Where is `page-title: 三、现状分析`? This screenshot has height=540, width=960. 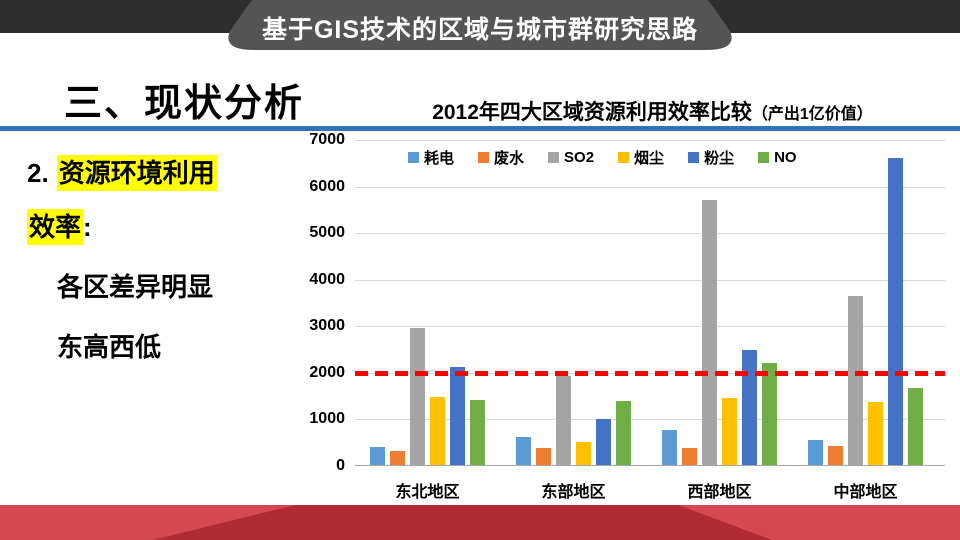 page-title: 三、现状分析 is located at coordinates (184, 104).